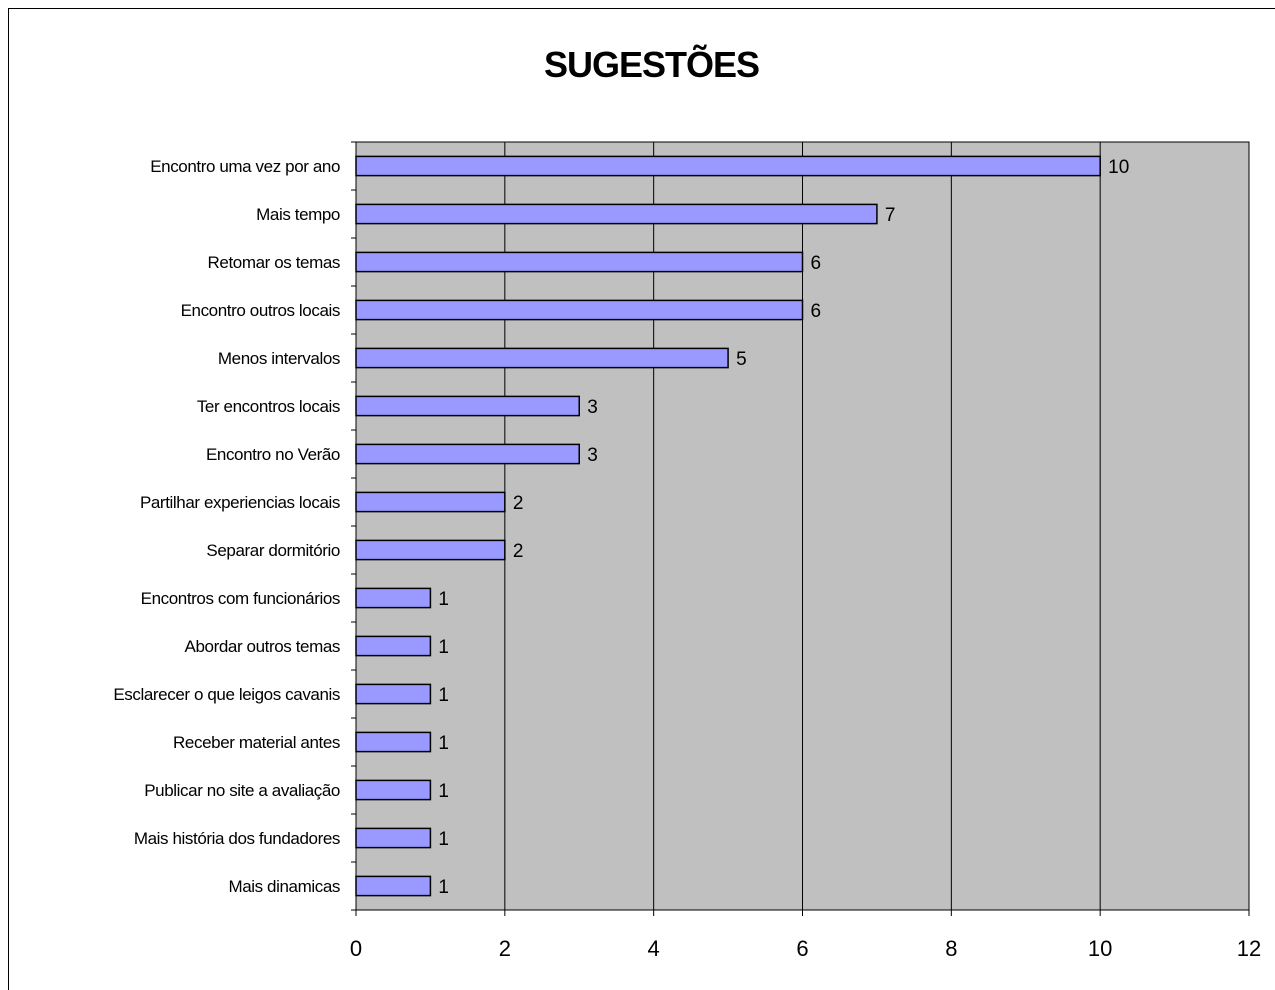 Image resolution: width=1275 pixels, height=990 pixels. I want to click on x-tick-label: 2, so click(505, 948).